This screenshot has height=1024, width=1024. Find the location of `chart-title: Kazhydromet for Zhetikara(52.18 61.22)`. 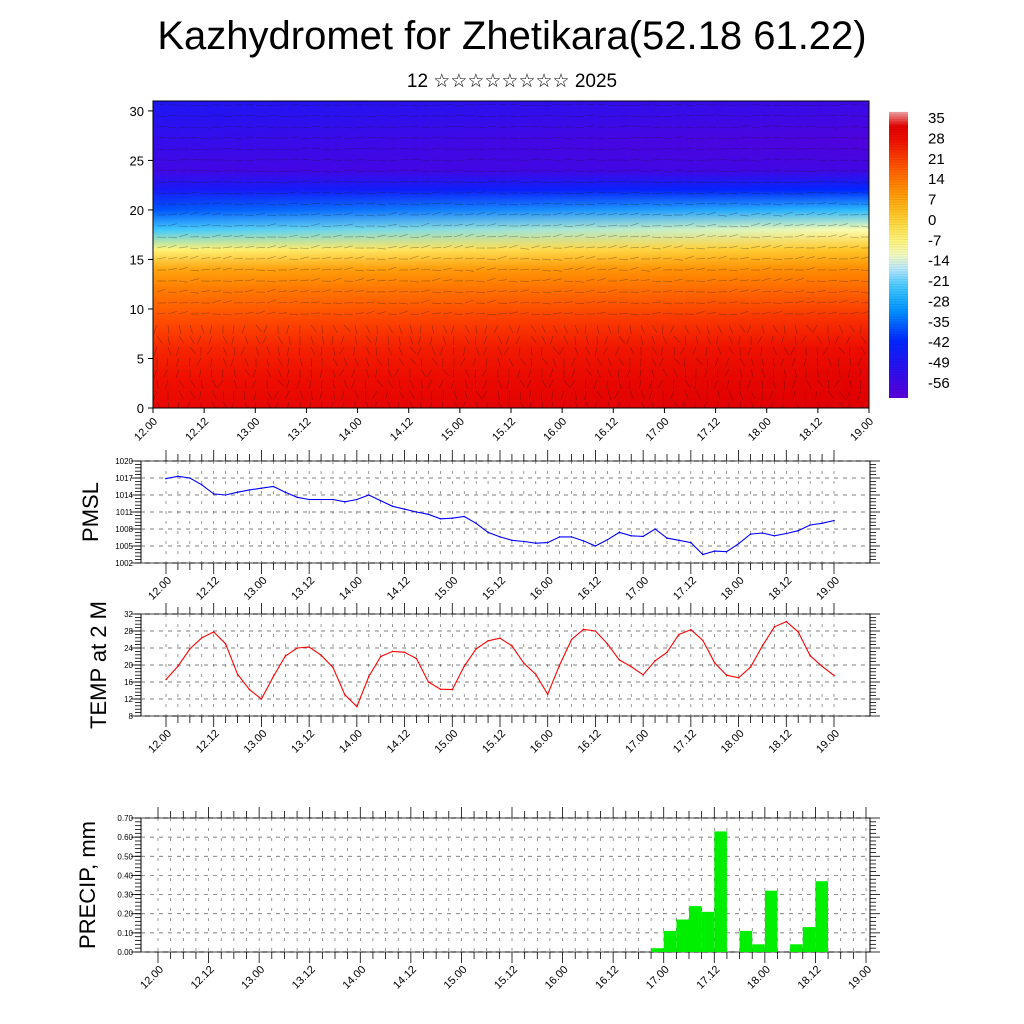

chart-title: Kazhydromet for Zhetikara(52.18 61.22) is located at coordinates (512, 36).